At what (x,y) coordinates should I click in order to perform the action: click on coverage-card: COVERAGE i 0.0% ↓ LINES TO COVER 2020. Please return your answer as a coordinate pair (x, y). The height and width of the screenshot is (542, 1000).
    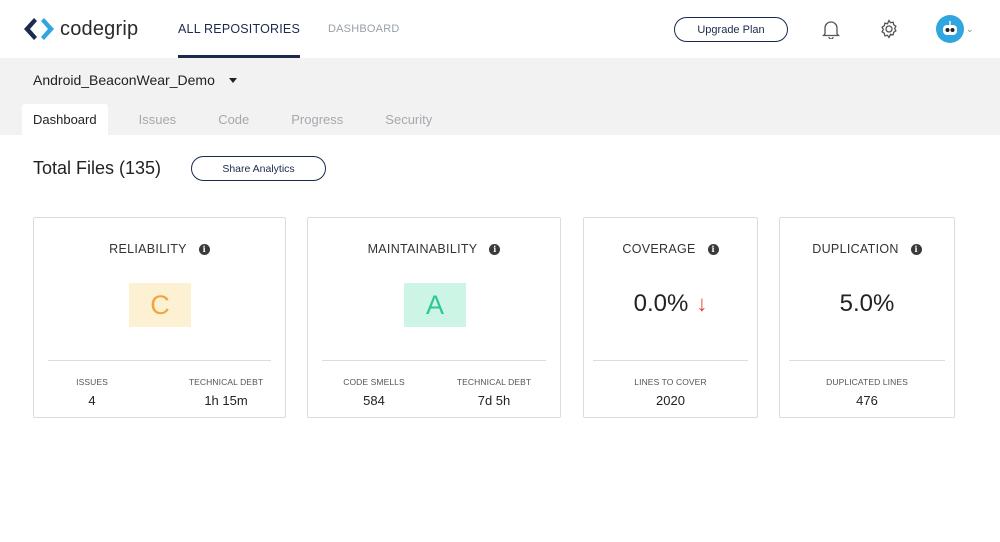
    Looking at the image, I should click on (670, 317).